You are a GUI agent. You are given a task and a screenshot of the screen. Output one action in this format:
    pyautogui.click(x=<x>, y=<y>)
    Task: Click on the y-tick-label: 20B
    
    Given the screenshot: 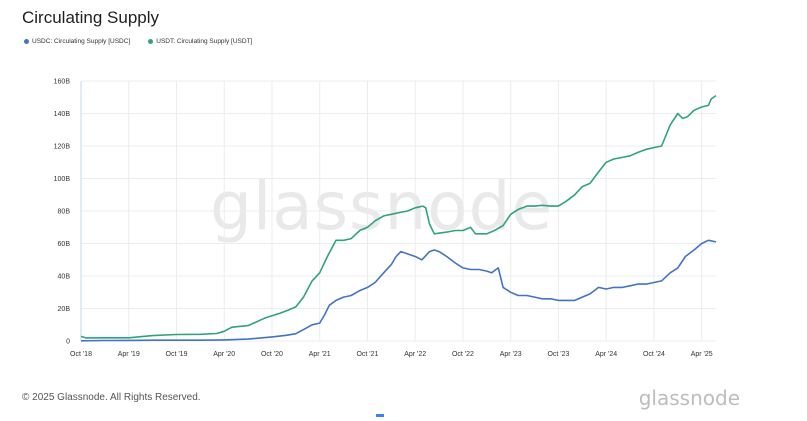 What is the action you would take?
    pyautogui.click(x=64, y=309)
    